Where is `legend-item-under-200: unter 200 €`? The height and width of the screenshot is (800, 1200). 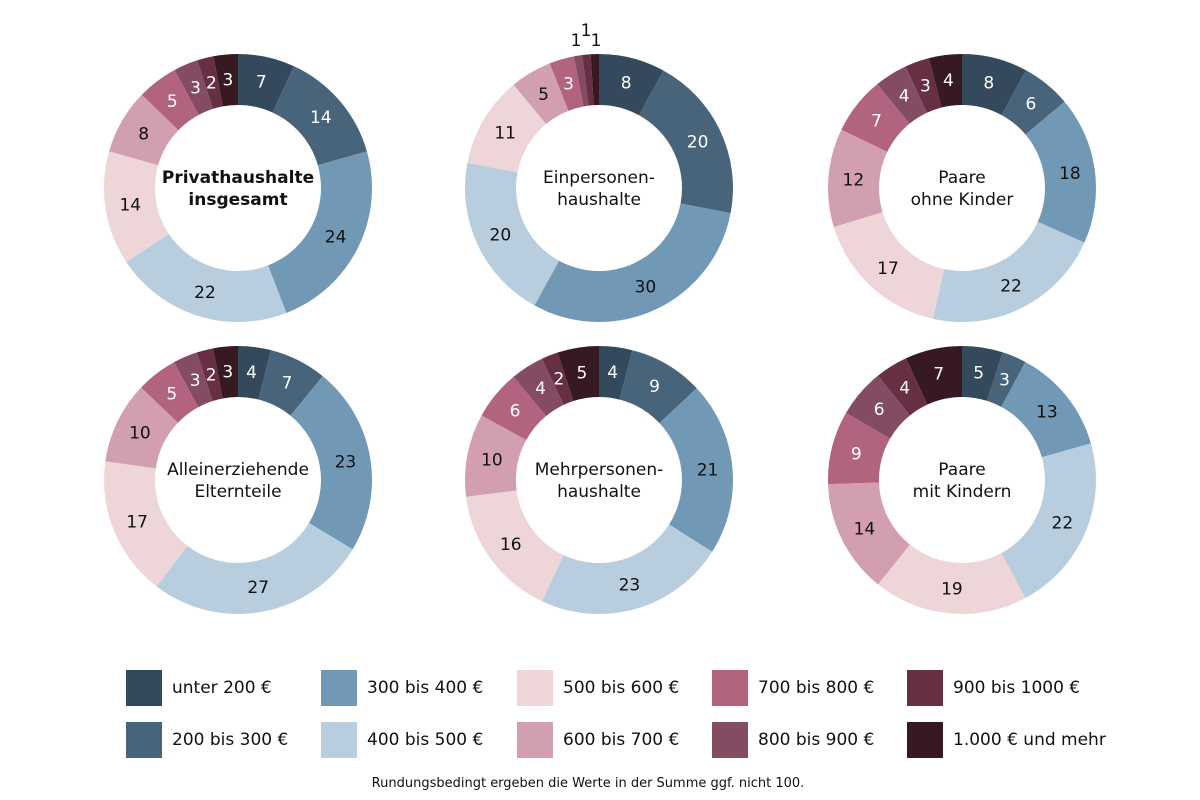
legend-item-under-200: unter 200 € is located at coordinates (199, 688).